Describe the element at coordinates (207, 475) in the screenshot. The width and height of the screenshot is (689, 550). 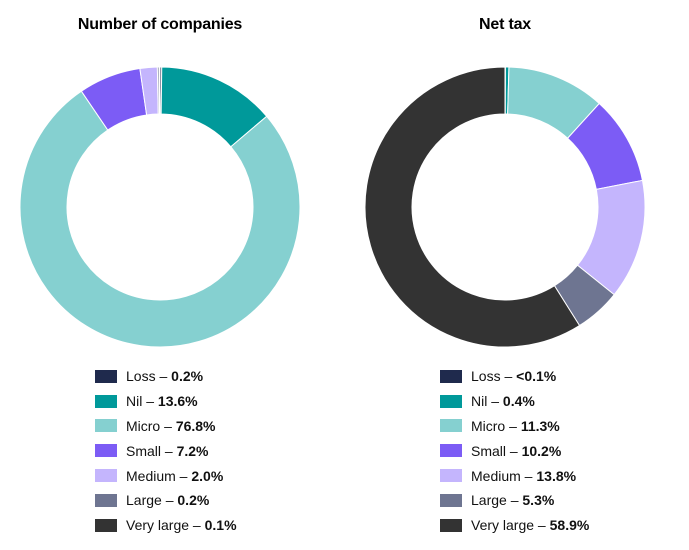
I see `legend-value: 2.0%` at that location.